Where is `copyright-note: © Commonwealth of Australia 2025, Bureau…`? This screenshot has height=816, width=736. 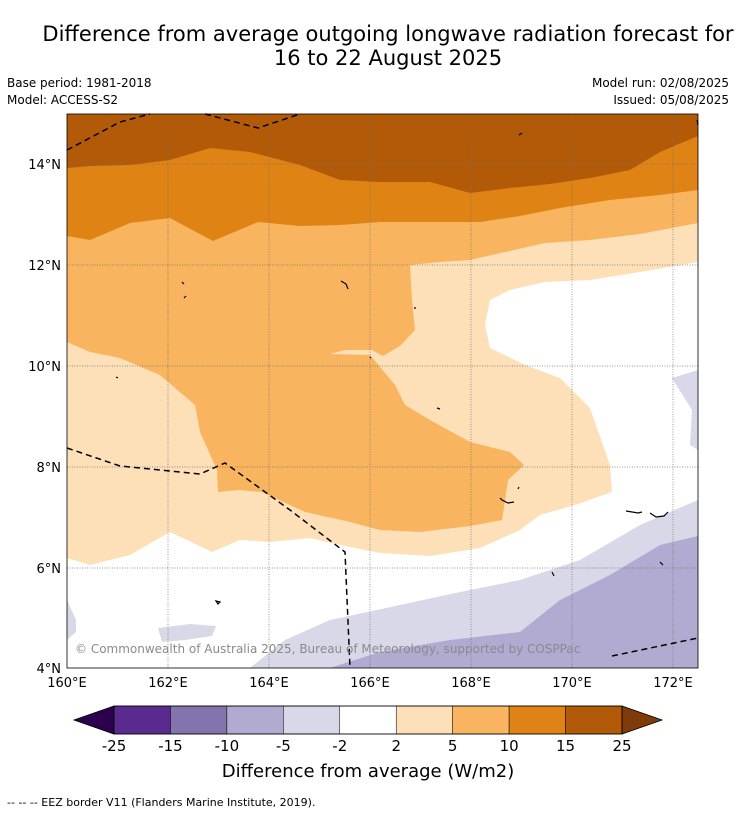
copyright-note: © Commonwealth of Australia 2025, Bureau… is located at coordinates (327, 649).